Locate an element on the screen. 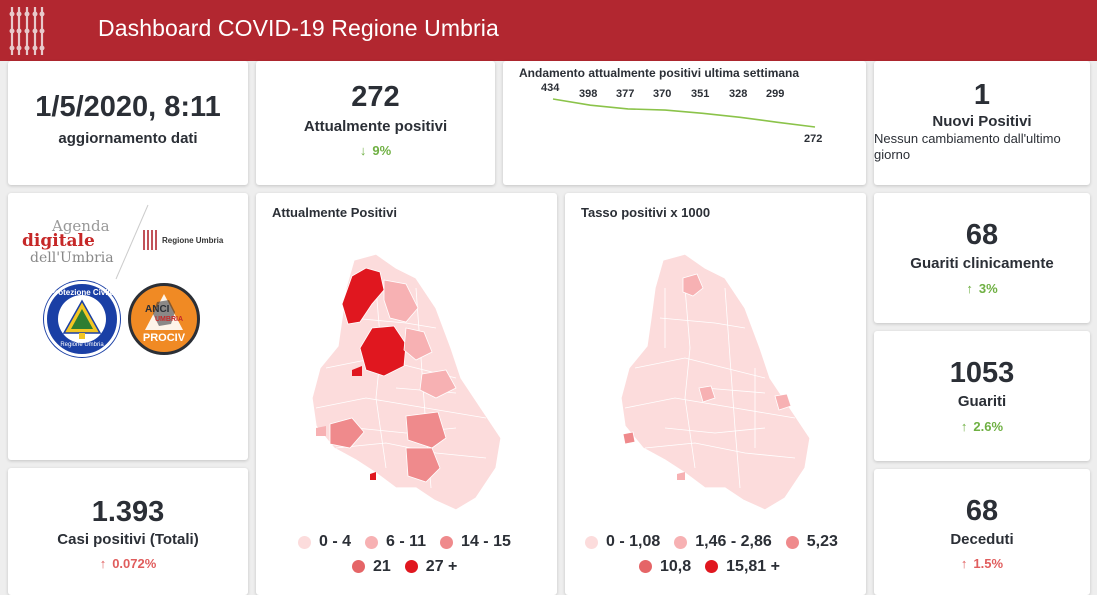 The width and height of the screenshot is (1097, 595). nuovi-value: 1 is located at coordinates (982, 95).